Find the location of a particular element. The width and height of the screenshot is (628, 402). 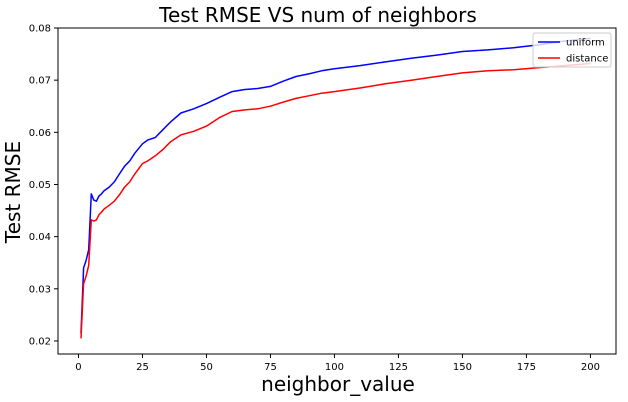

x-tick-label: 100 is located at coordinates (334, 367).